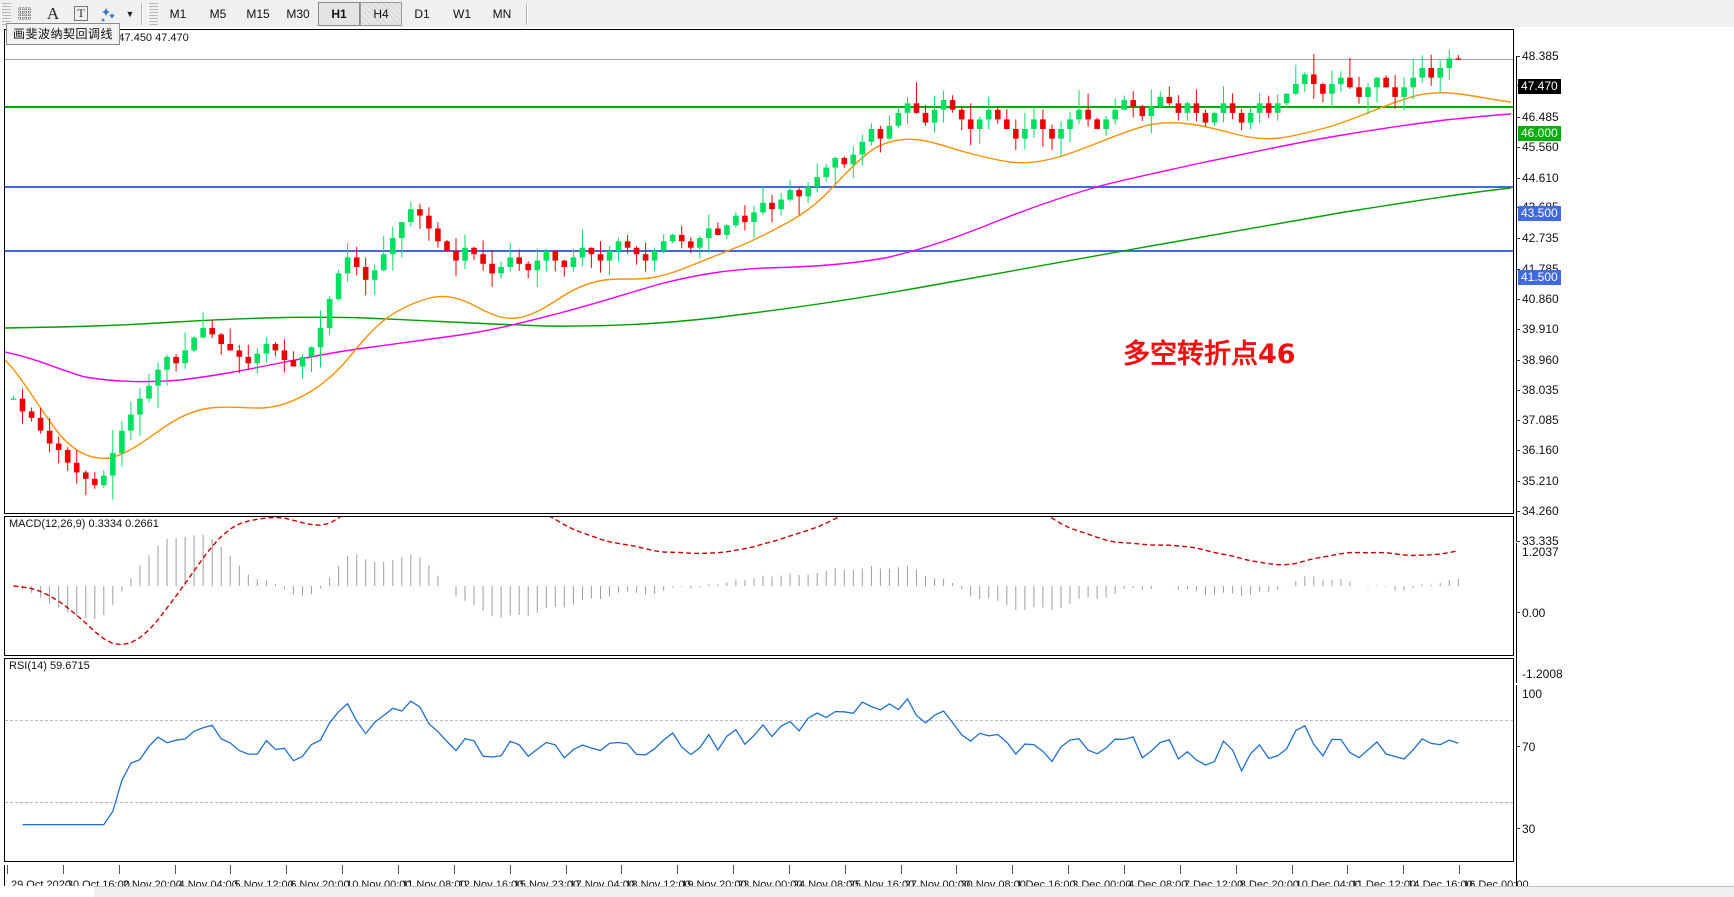 This screenshot has height=897, width=1734. What do you see at coordinates (1540, 238) in the screenshot?
I see `price-tick-label: 42.735` at bounding box center [1540, 238].